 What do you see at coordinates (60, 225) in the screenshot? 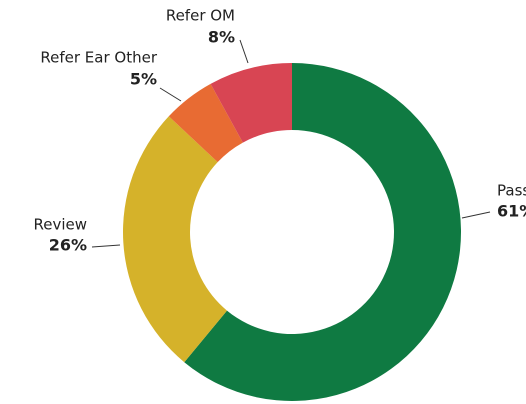
I see `slice-label: Review` at bounding box center [60, 225].